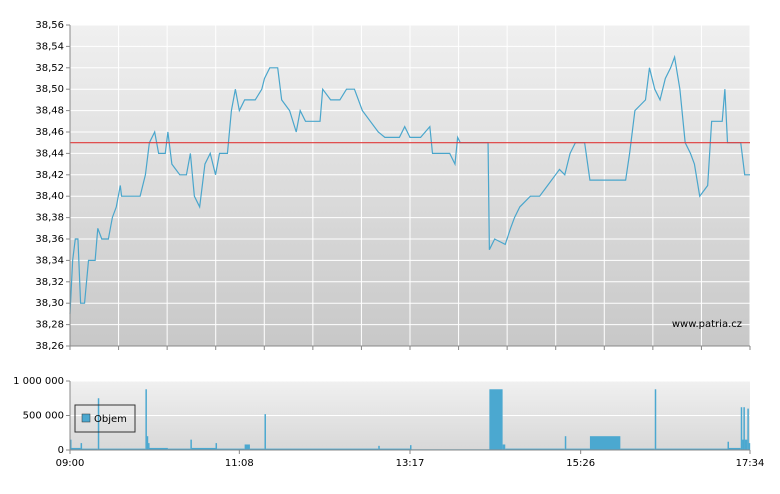  Describe the element at coordinates (49, 282) in the screenshot. I see `y-tick-label: 38,32` at that location.